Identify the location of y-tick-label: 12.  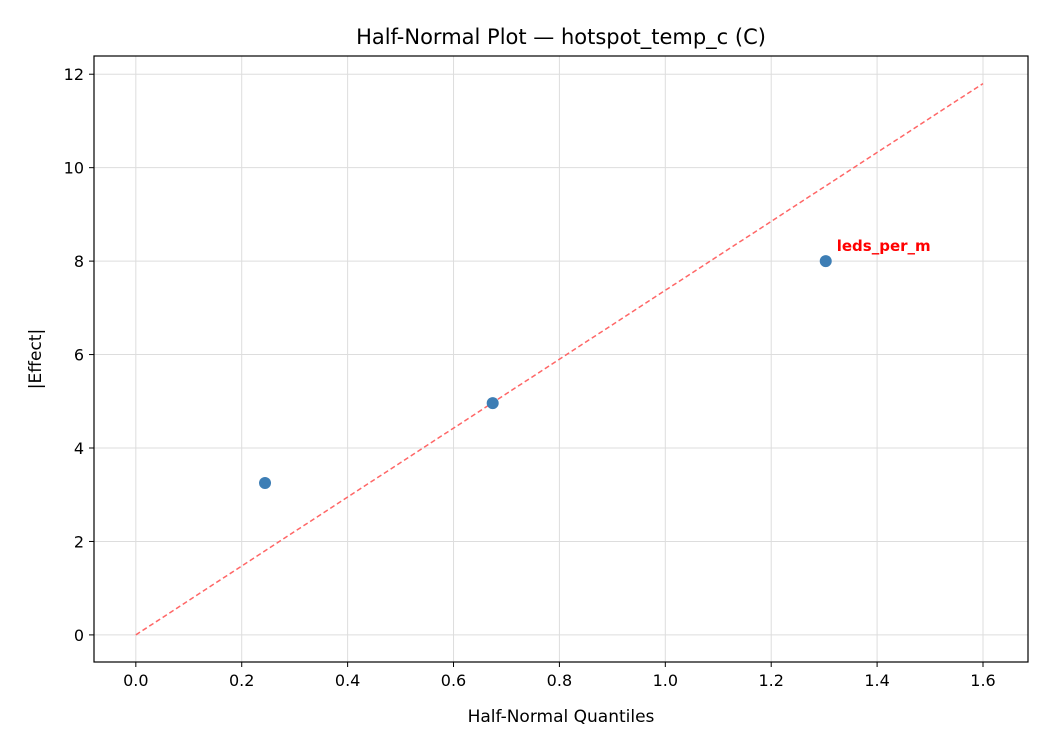
(74, 74).